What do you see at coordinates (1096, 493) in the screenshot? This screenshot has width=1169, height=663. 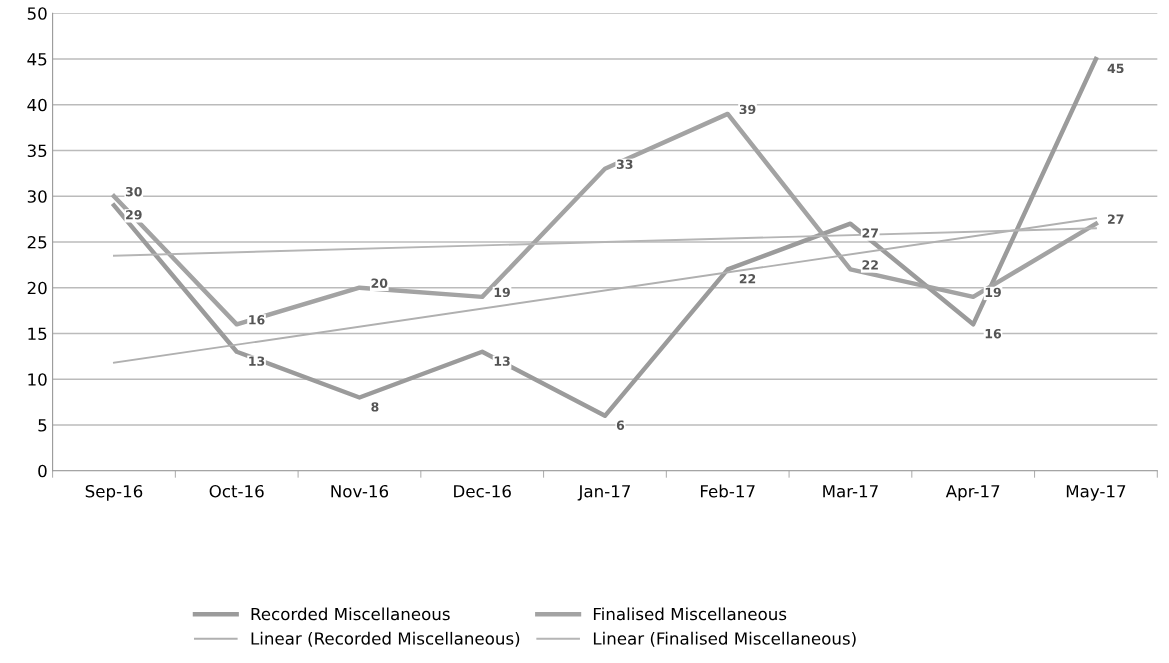 I see `x-tick-label: May-17` at bounding box center [1096, 493].